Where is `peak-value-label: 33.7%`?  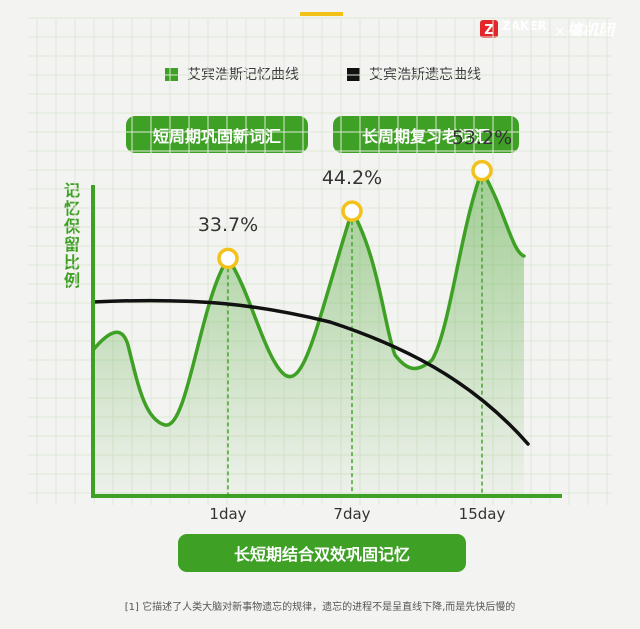 peak-value-label: 33.7% is located at coordinates (228, 225).